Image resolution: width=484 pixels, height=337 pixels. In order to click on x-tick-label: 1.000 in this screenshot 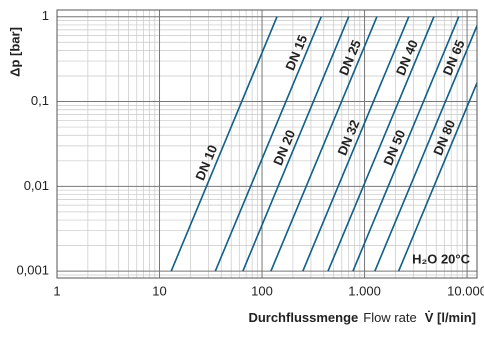, I will do `click(364, 290)`.